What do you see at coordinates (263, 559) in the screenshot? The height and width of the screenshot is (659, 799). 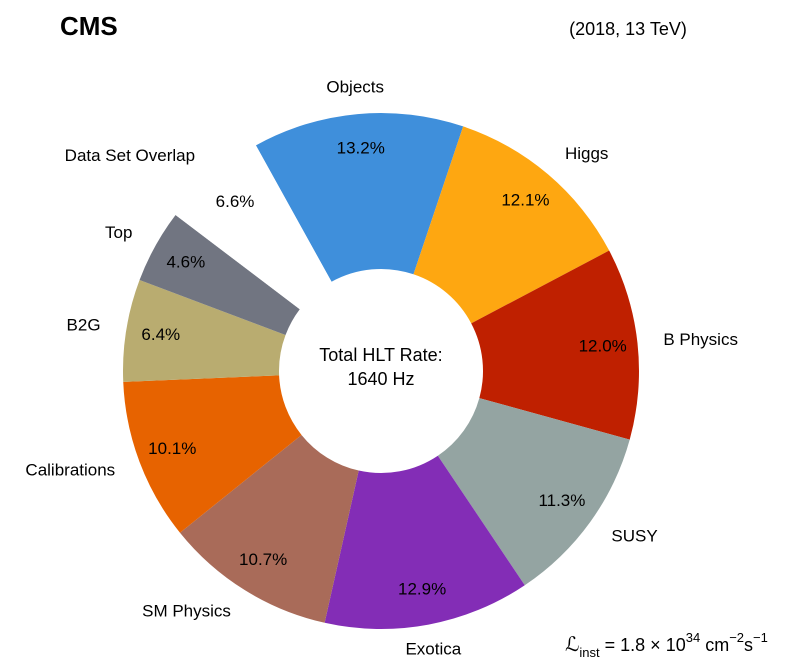 I see `value-label: 10.7%` at bounding box center [263, 559].